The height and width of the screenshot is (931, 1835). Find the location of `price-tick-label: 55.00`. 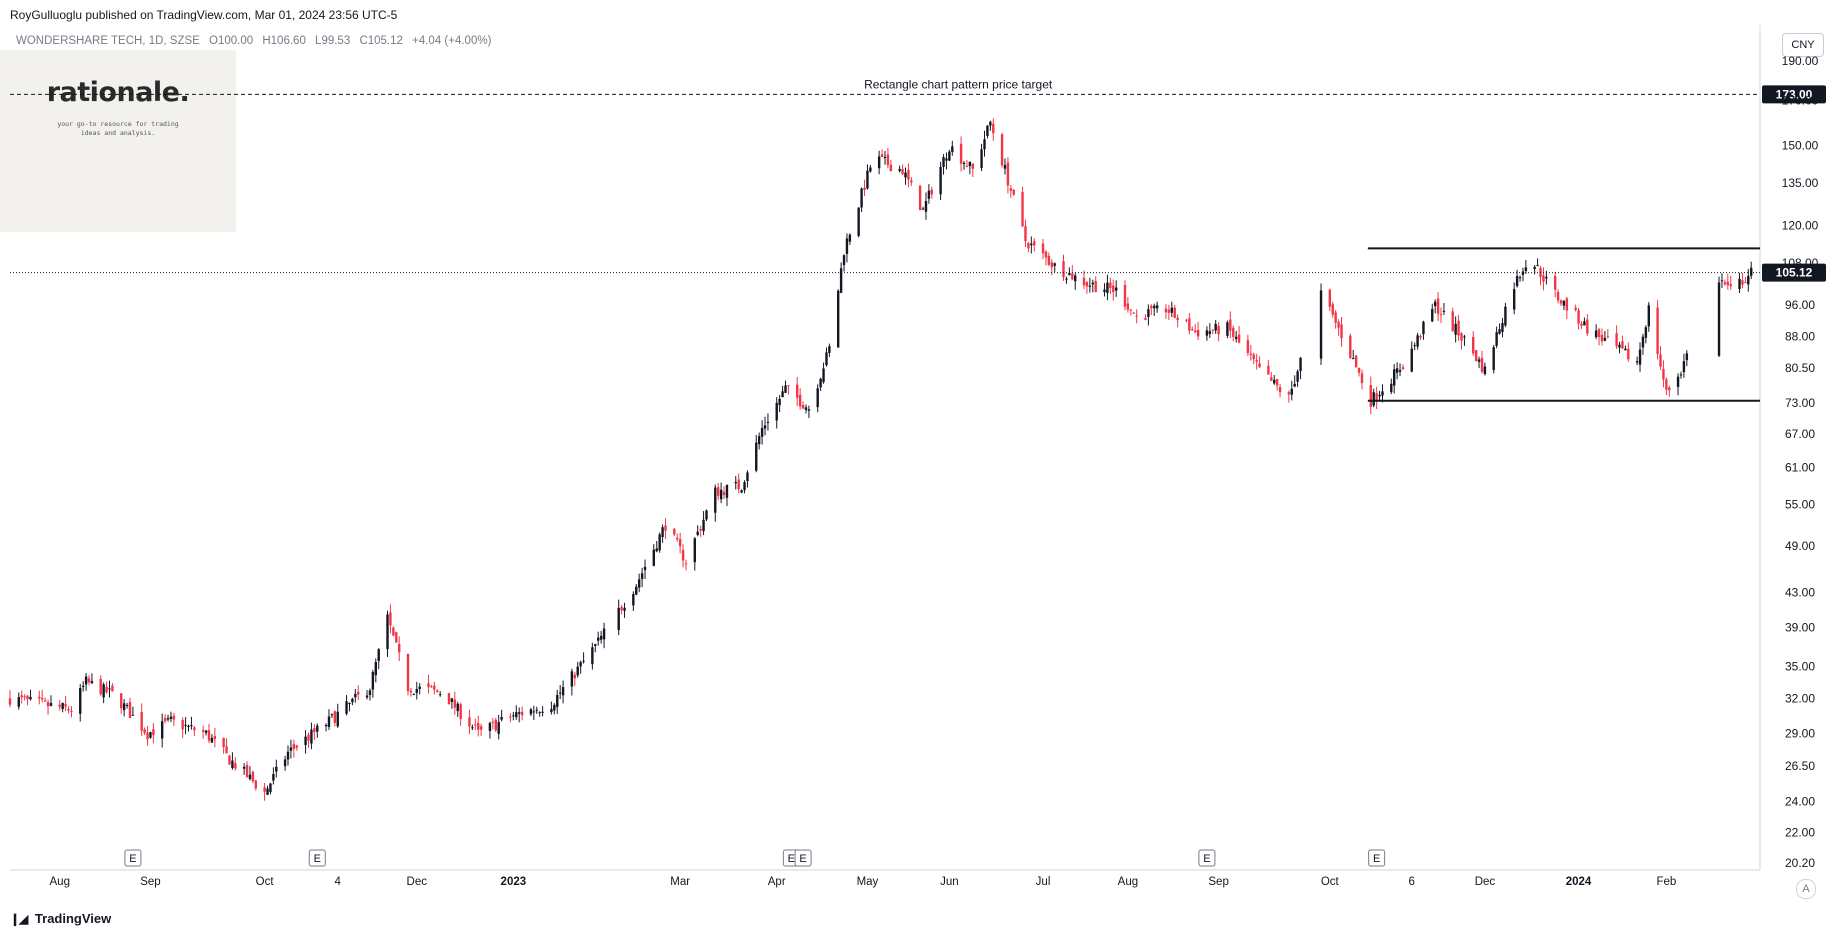

price-tick-label: 55.00 is located at coordinates (1800, 505).